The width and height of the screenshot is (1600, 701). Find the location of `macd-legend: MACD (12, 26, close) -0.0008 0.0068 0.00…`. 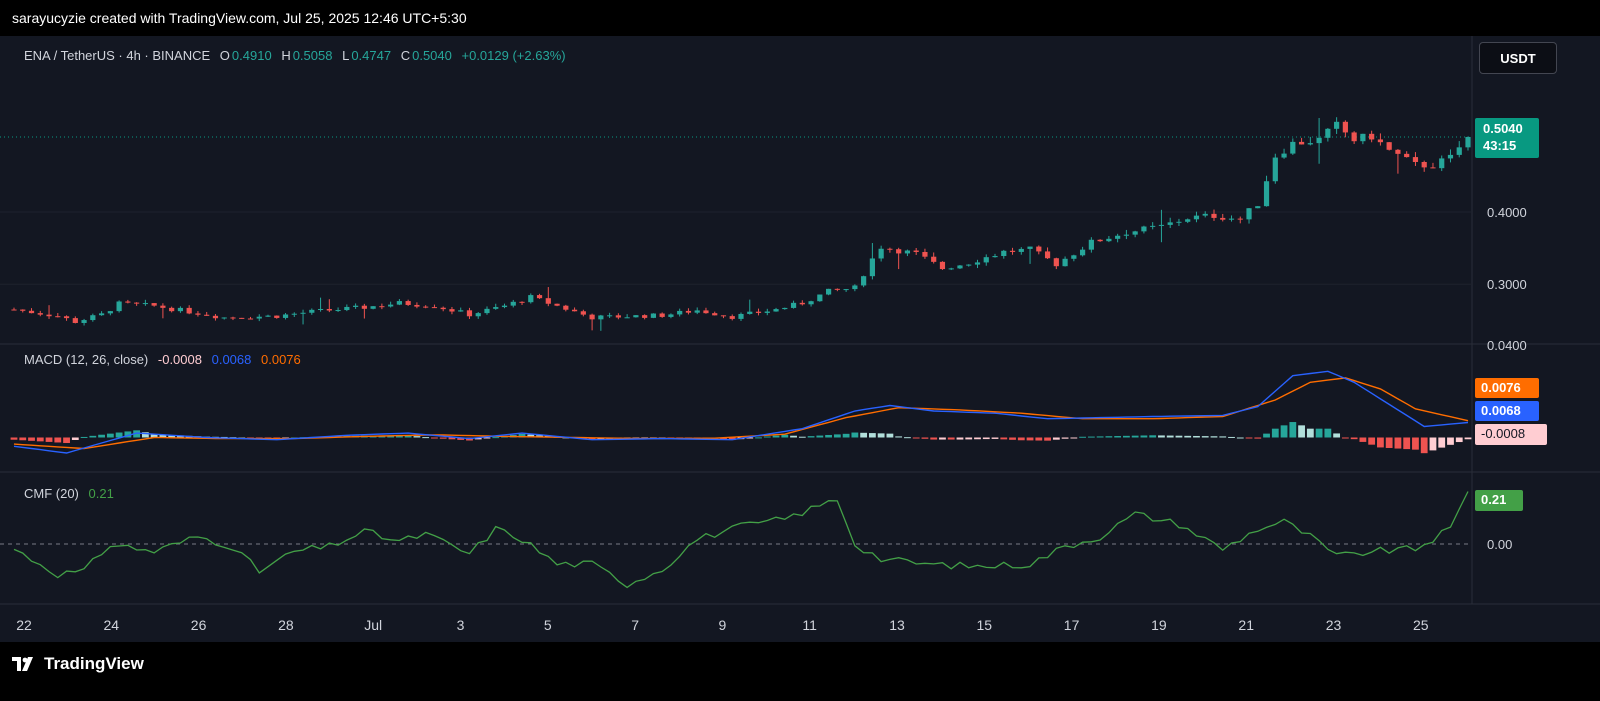

macd-legend: MACD (12, 26, close) -0.0008 0.0068 0.00… is located at coordinates (163, 359).